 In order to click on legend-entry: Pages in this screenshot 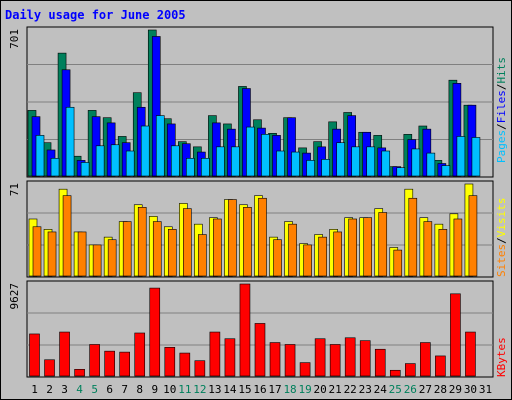, I will do `click(501, 146)`.